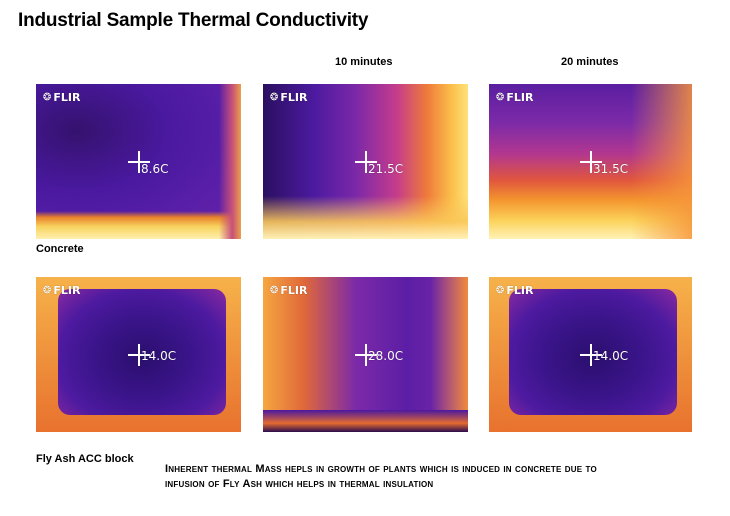  I want to click on thermal-image-flyash-initial: ❂ FLIR 14.0C, so click(138, 354).